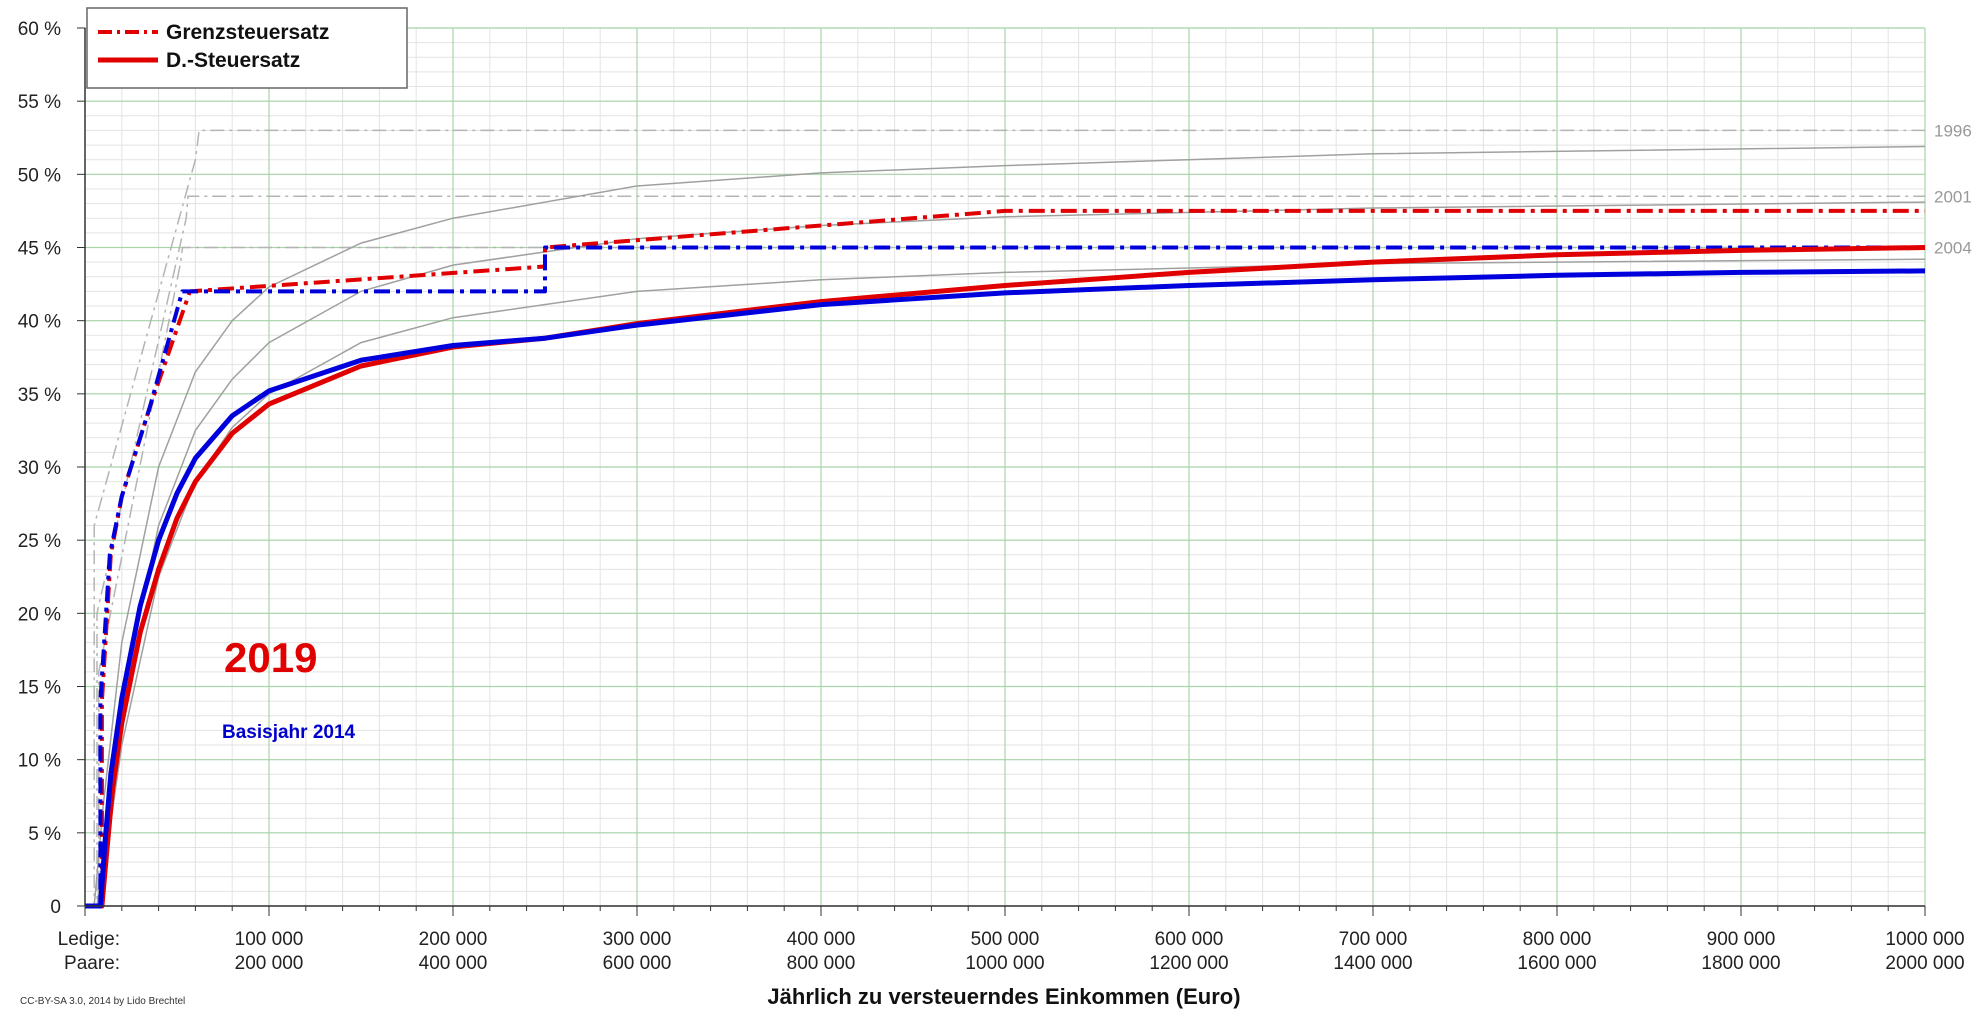 This screenshot has height=1012, width=1988. I want to click on reference-year-label: 2004, so click(1953, 248).